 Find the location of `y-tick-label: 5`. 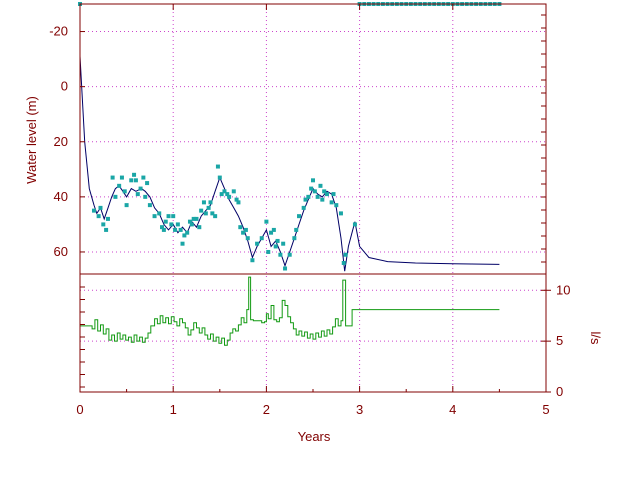

y-tick-label: 5 is located at coordinates (559, 340).